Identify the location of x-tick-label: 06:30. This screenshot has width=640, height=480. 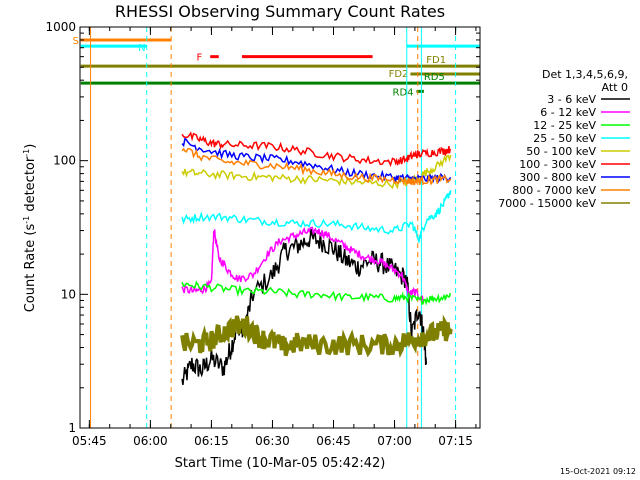
(272, 441).